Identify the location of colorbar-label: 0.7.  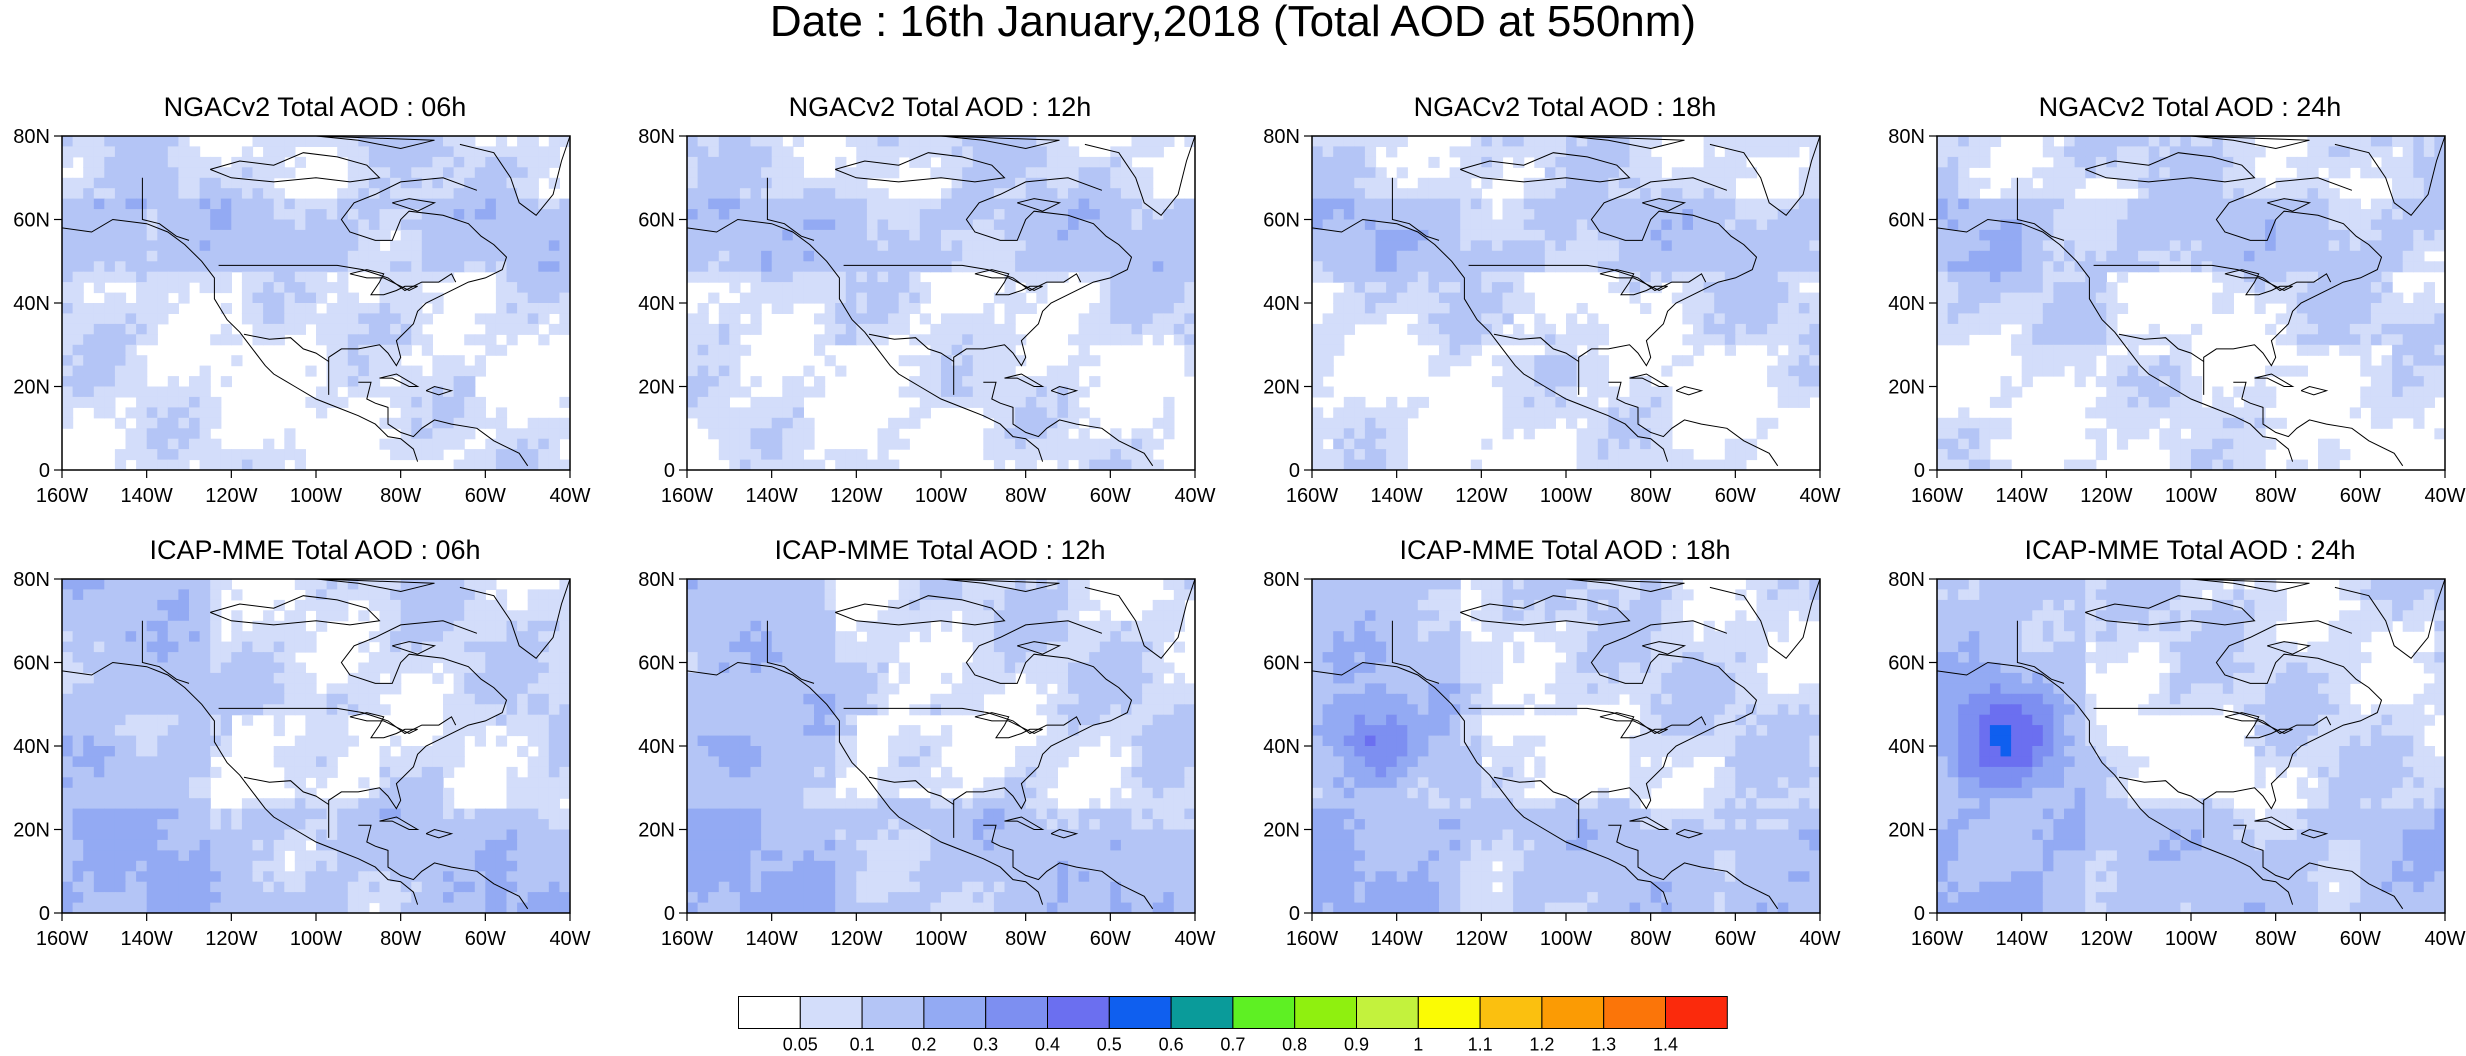
(1232, 1045).